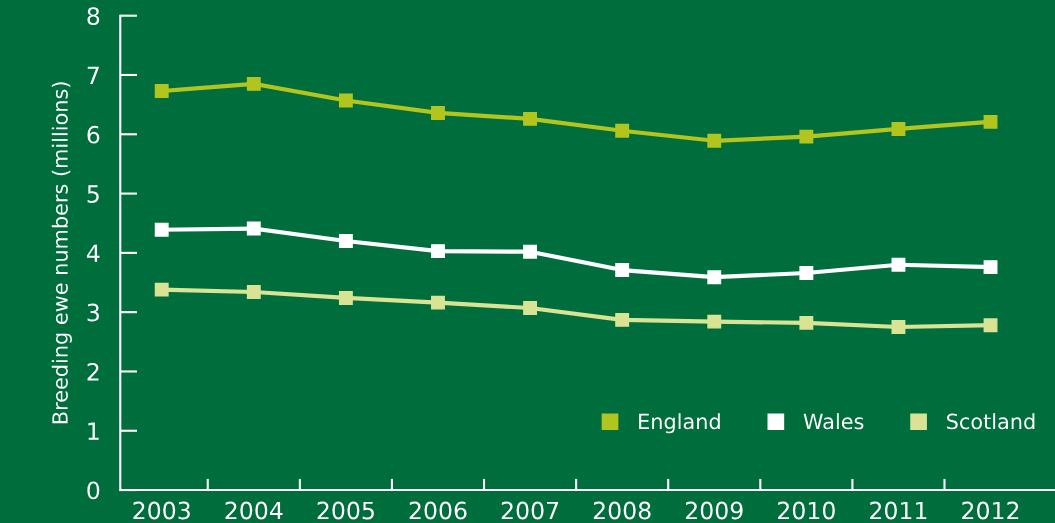  Describe the element at coordinates (61, 253) in the screenshot. I see `y-axis-title: Breeding ewe numbers (millions)` at that location.